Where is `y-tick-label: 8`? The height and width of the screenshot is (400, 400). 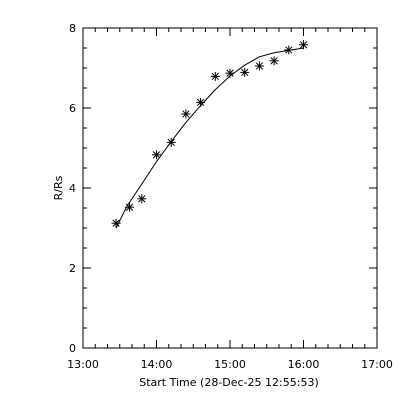
y-tick-label: 8 is located at coordinates (72, 28).